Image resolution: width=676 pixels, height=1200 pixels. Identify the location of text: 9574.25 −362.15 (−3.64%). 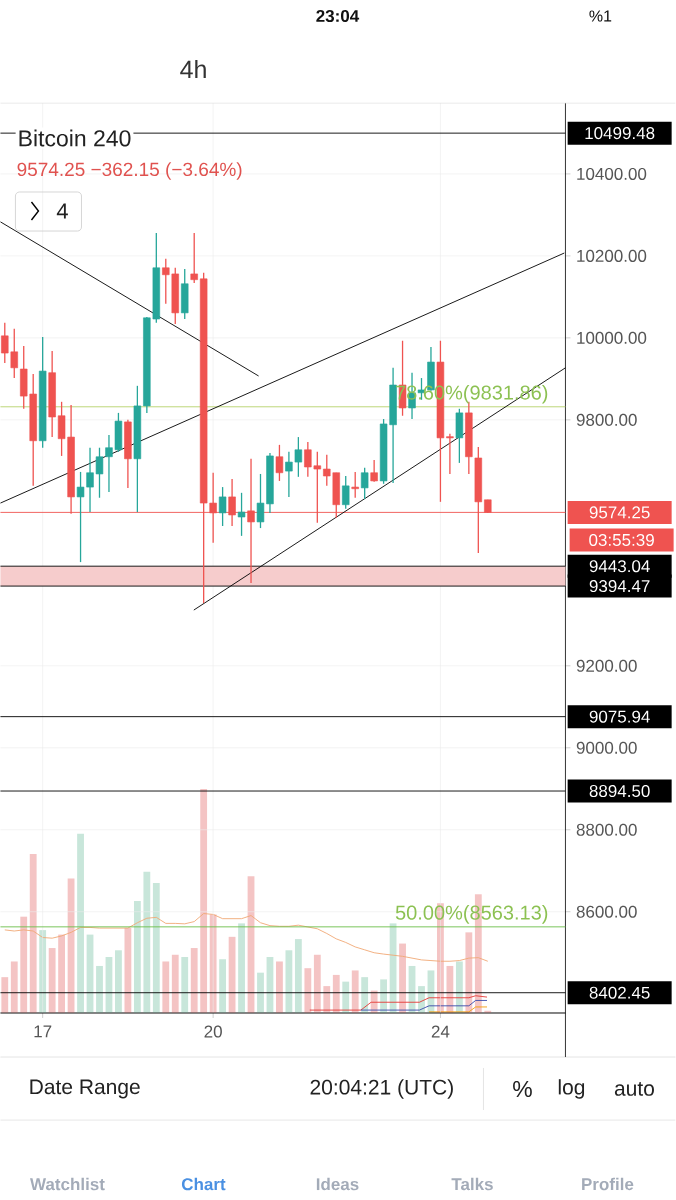
(129, 171).